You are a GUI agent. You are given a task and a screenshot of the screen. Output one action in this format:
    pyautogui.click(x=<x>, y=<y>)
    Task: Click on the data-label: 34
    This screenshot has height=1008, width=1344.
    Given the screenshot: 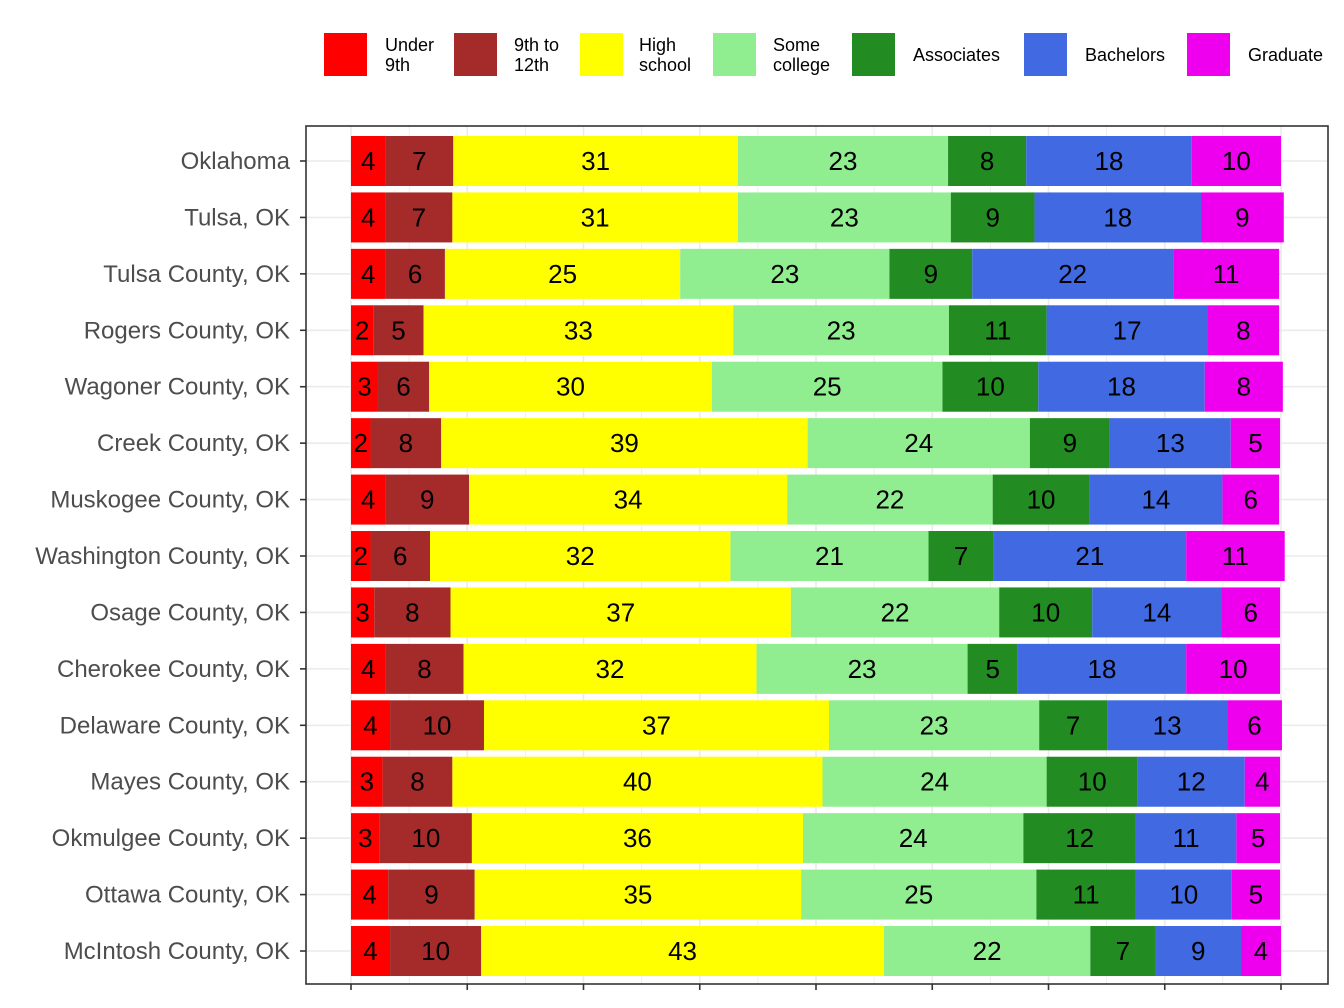 What is the action you would take?
    pyautogui.click(x=628, y=500)
    